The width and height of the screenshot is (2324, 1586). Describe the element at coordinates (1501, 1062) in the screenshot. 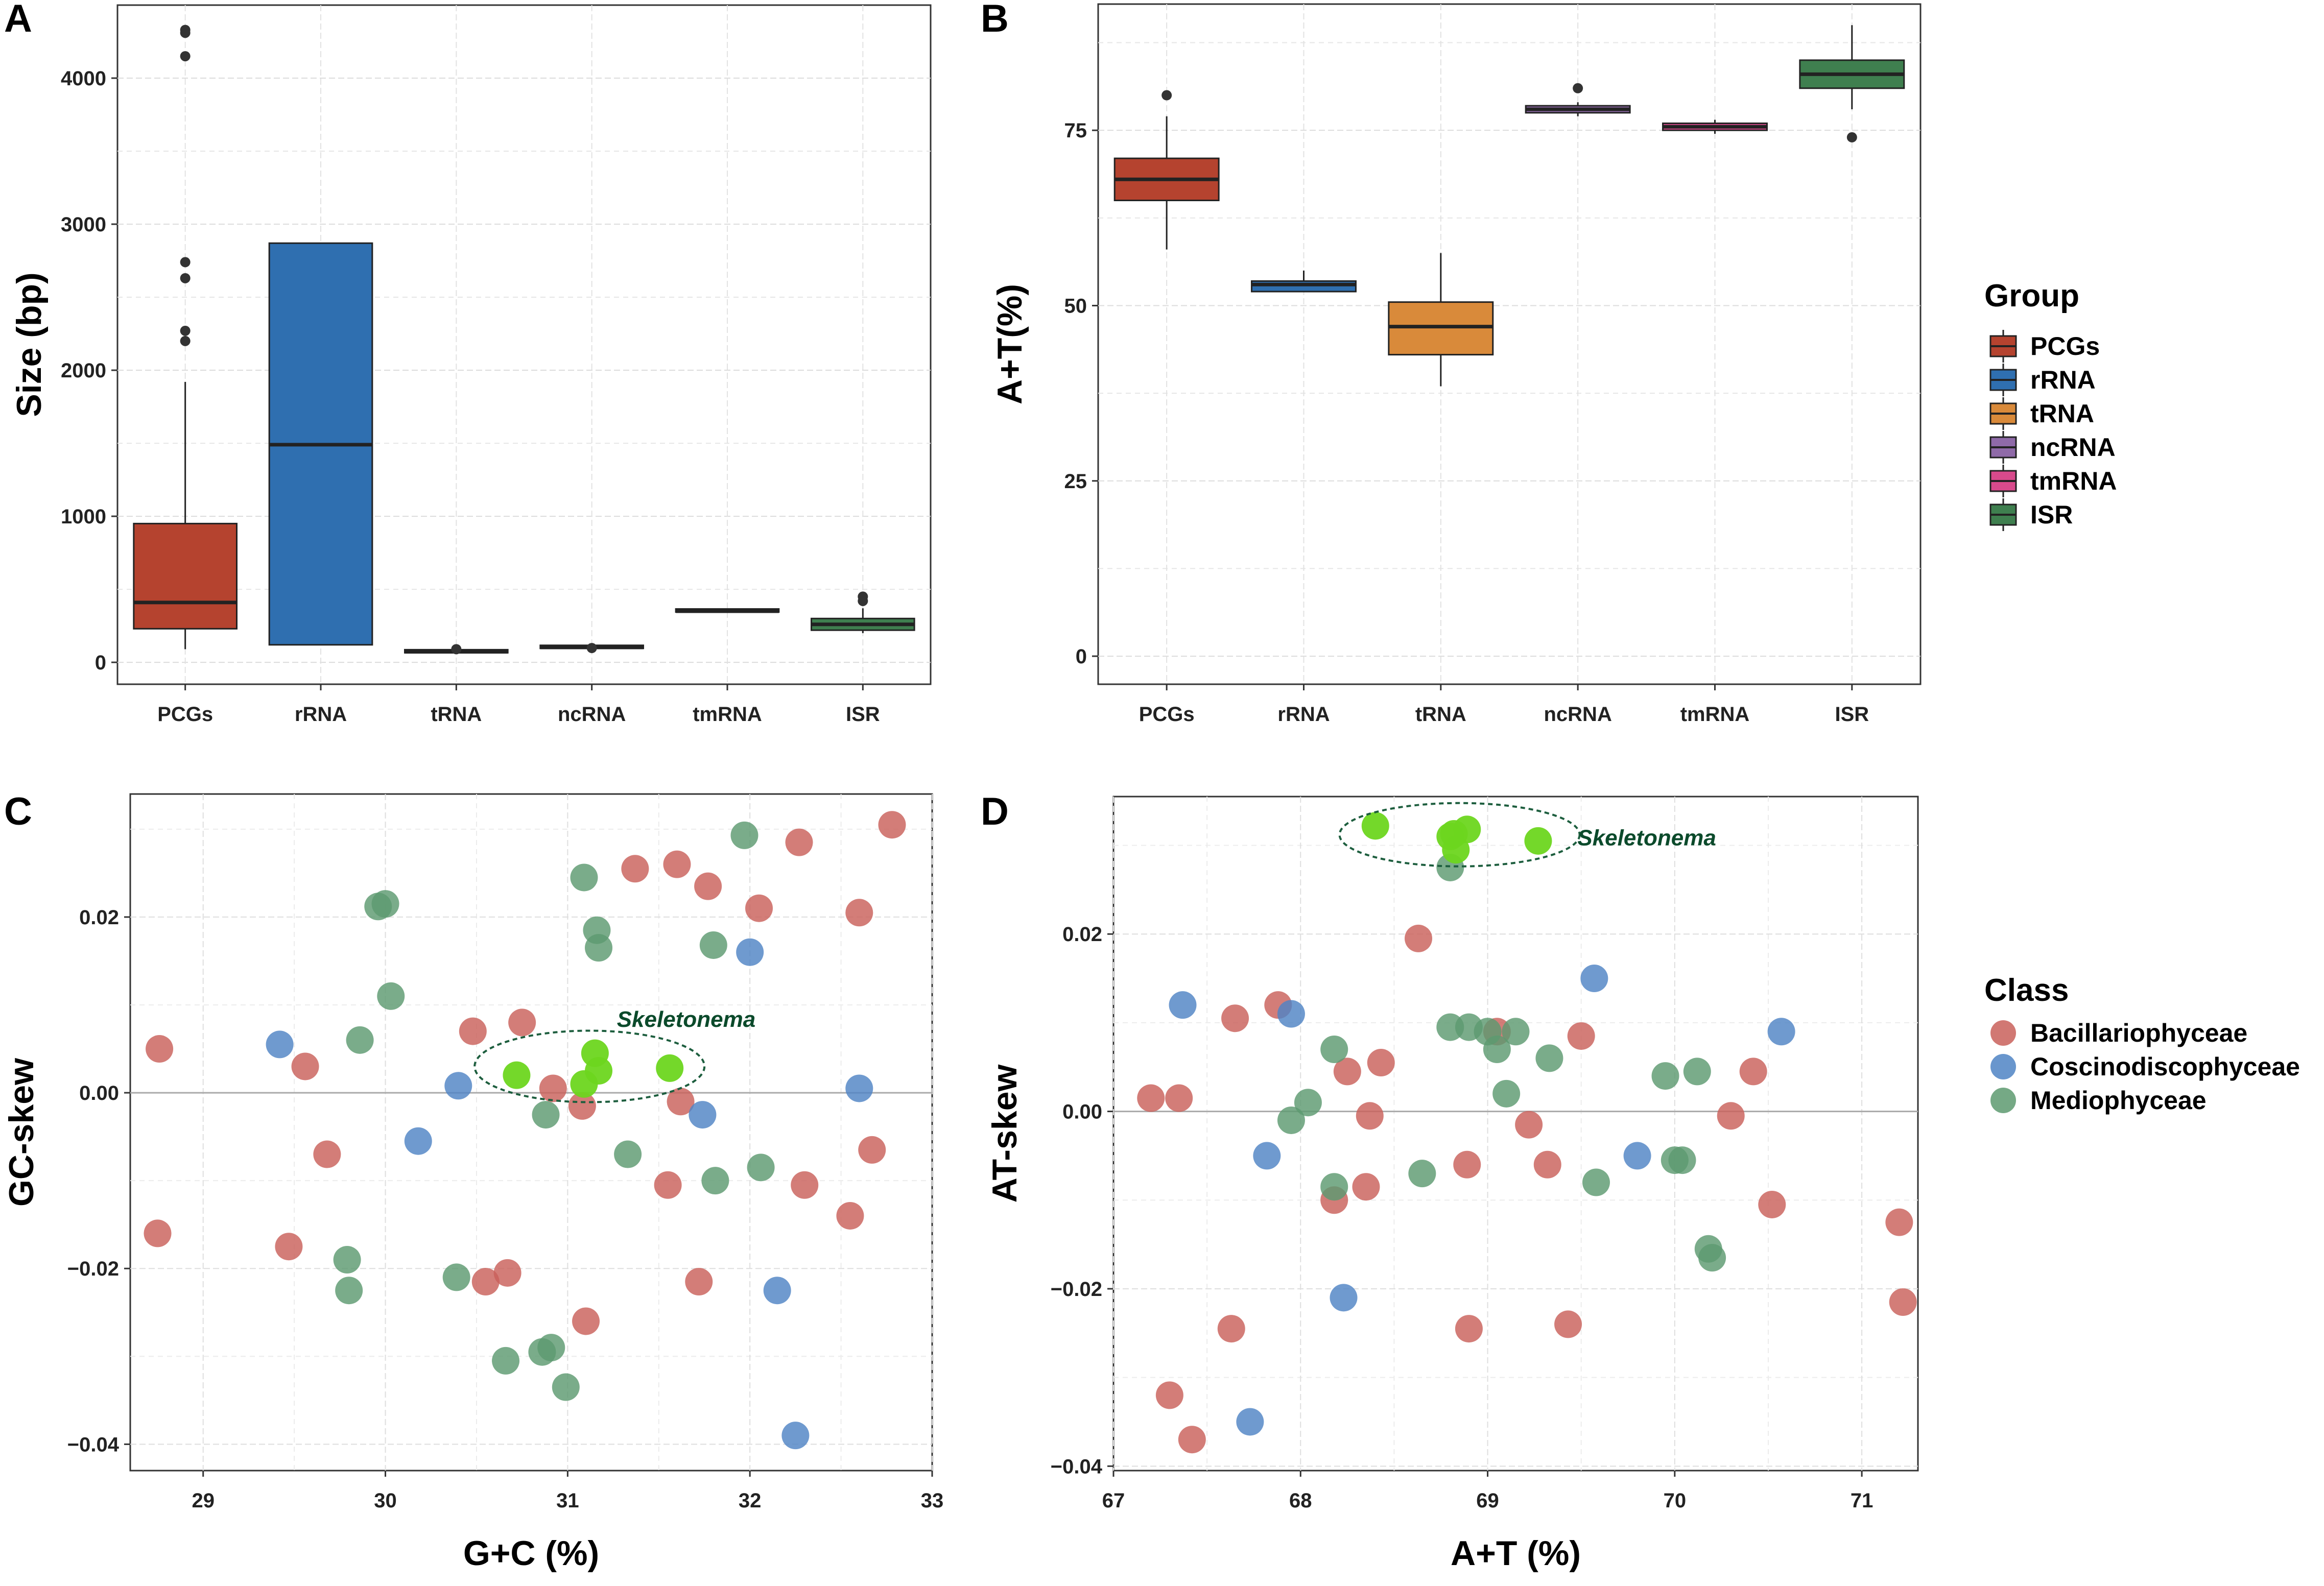

I see `series-mediophyceae` at that location.